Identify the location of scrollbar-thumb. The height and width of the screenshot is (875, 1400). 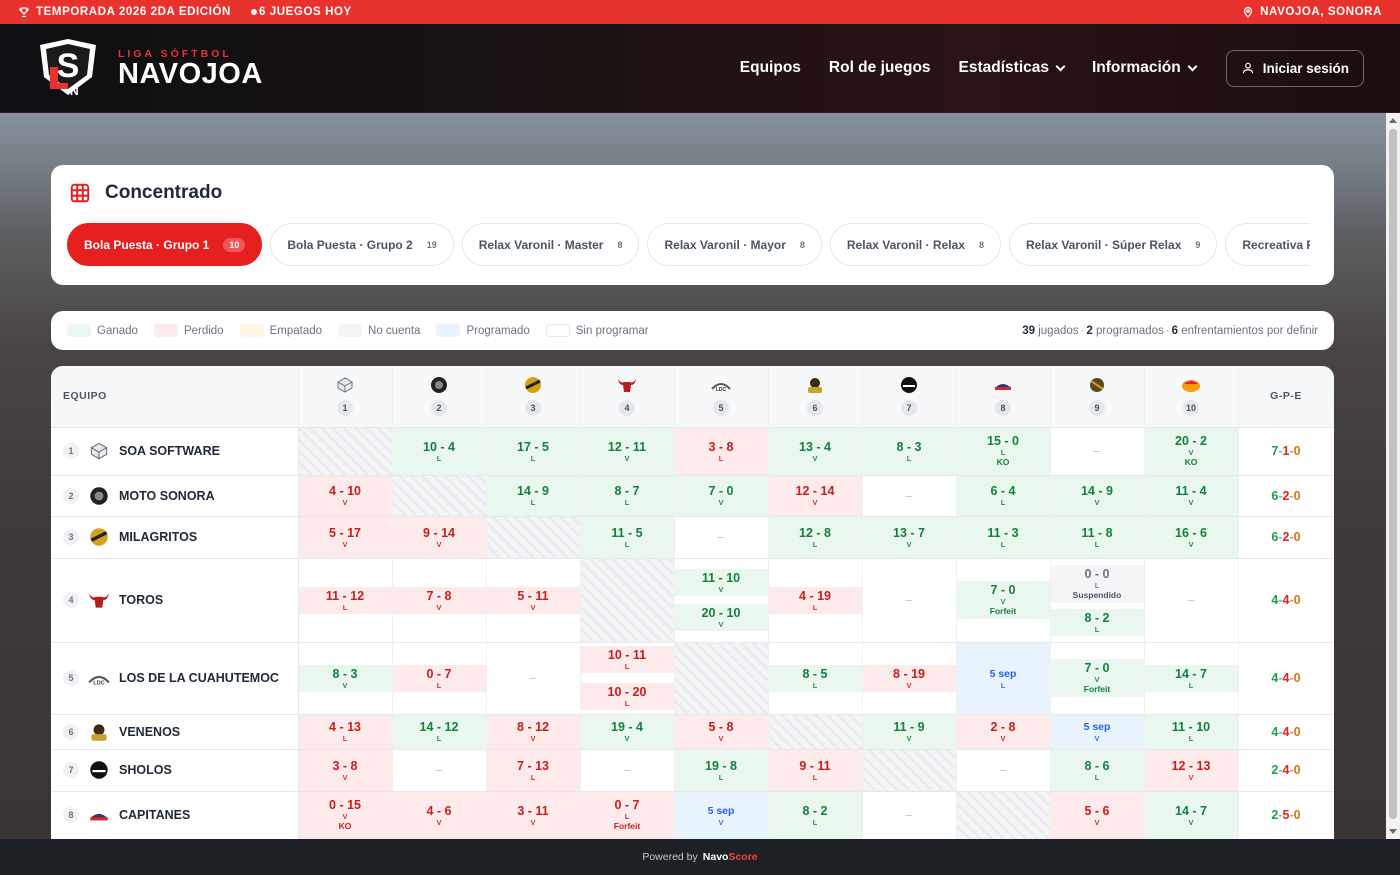
(1393, 474).